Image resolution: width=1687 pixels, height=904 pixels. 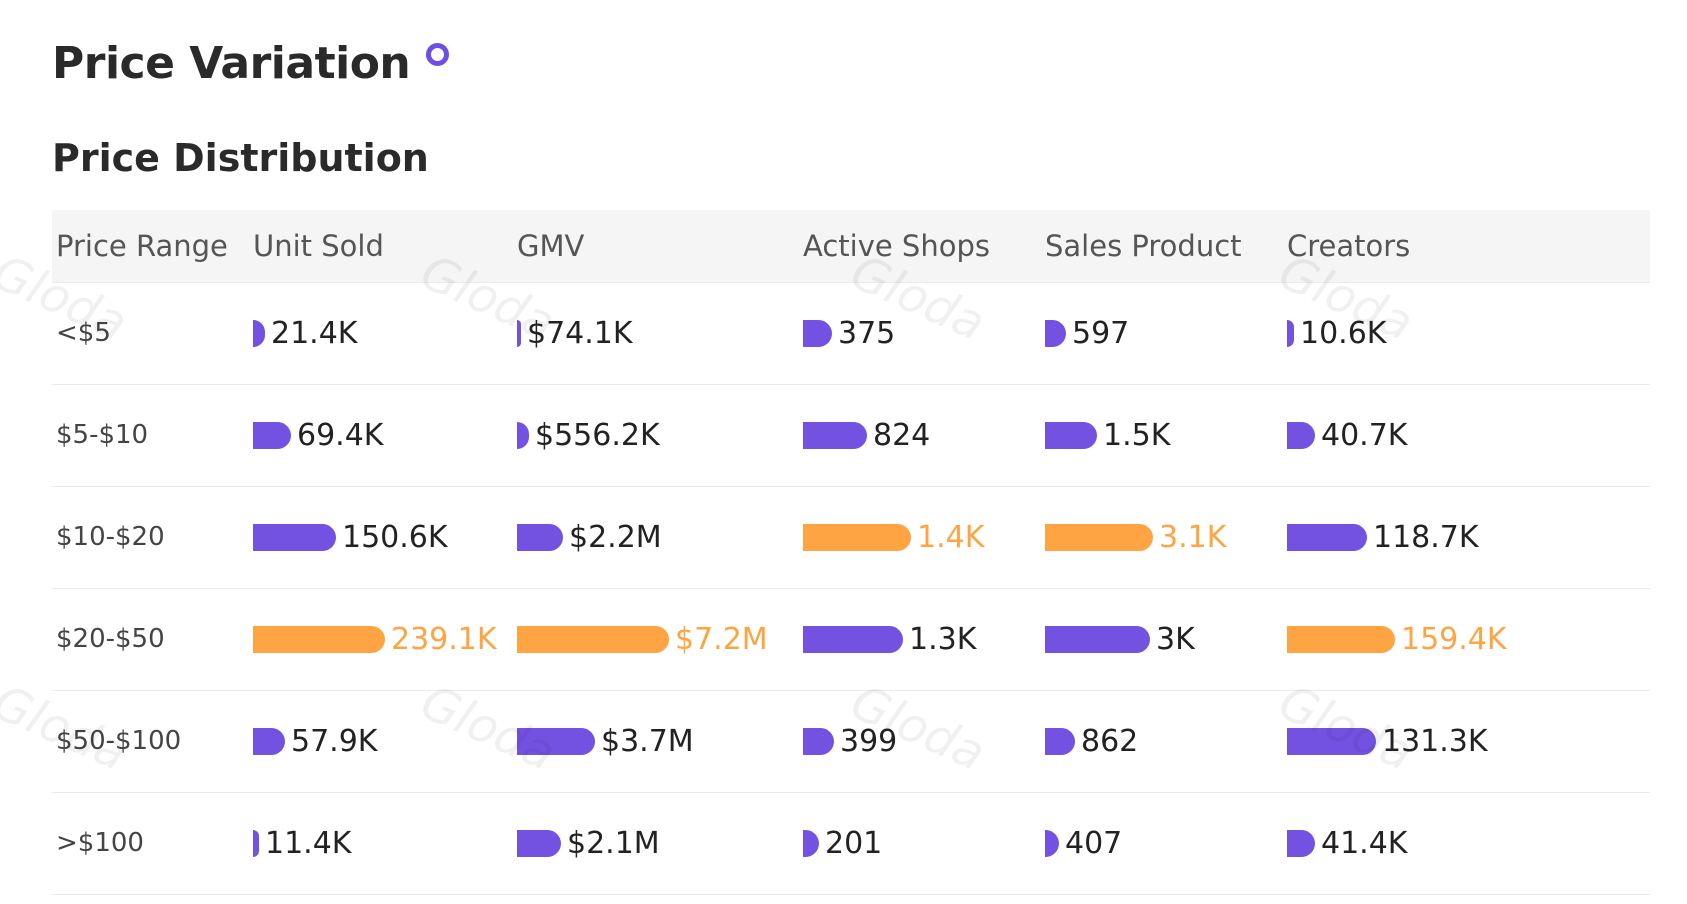 What do you see at coordinates (231, 63) in the screenshot?
I see `page-title-text: Price Variation` at bounding box center [231, 63].